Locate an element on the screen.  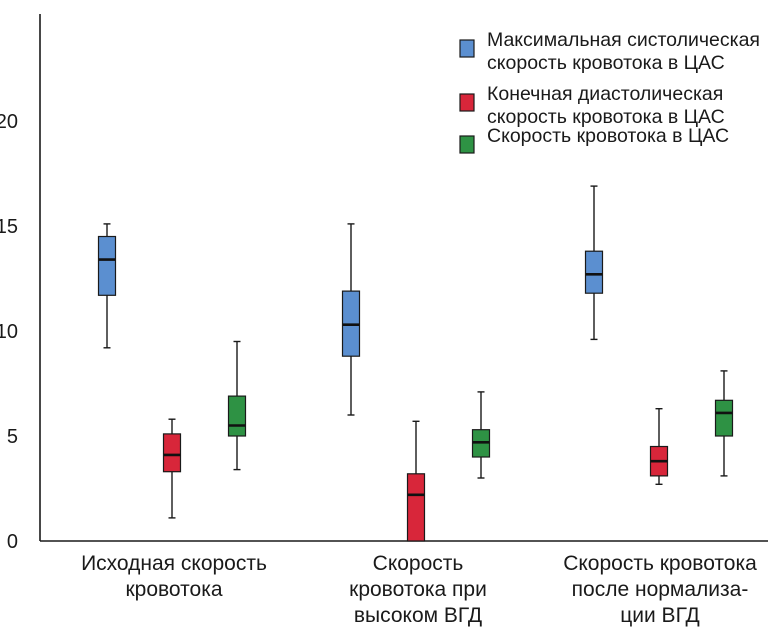
category-label: Скорость кровотока при высоком ВГД is located at coordinates (418, 589).